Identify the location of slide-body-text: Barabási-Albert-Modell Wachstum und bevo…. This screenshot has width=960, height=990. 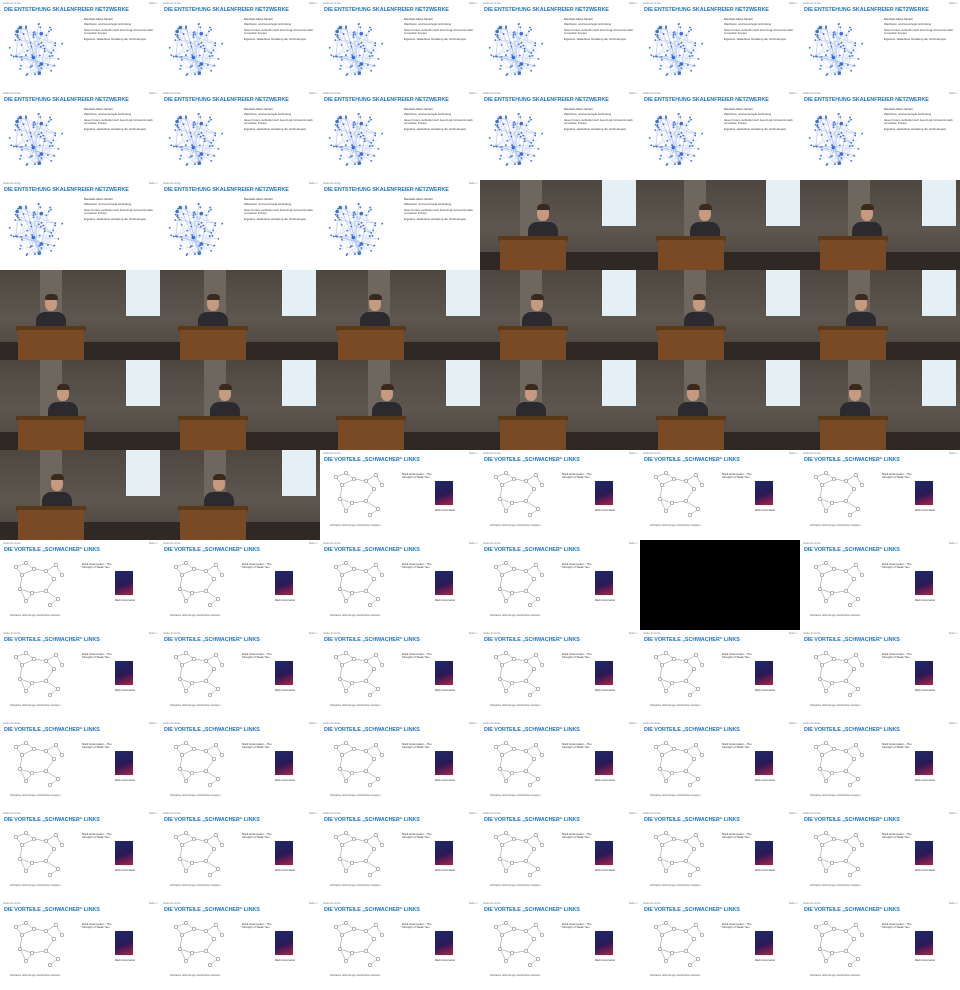
(278, 29).